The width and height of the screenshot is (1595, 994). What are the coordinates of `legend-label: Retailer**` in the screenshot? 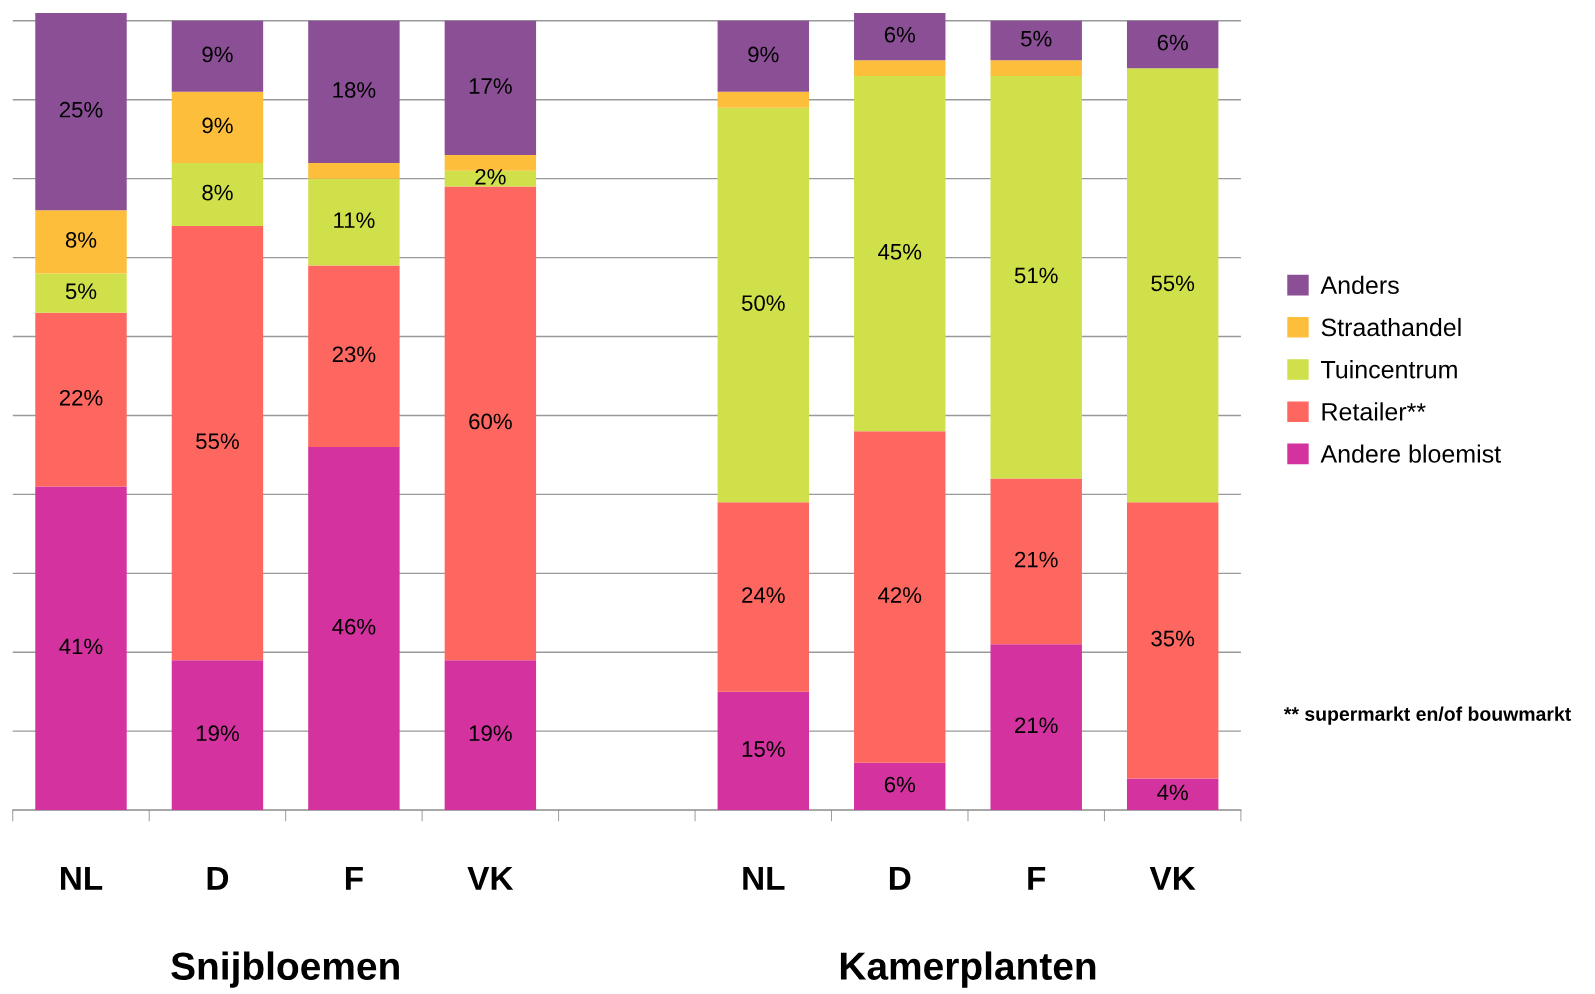 It's located at (1374, 411).